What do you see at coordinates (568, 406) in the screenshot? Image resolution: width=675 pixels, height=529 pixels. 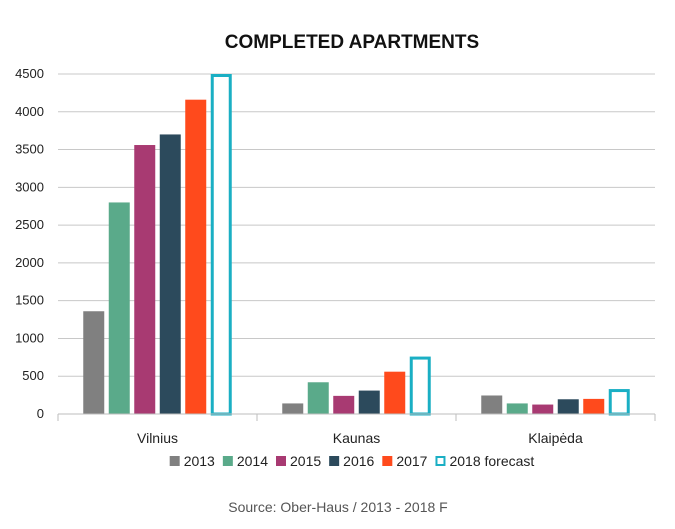 I see `bar-2016-klaipėda` at bounding box center [568, 406].